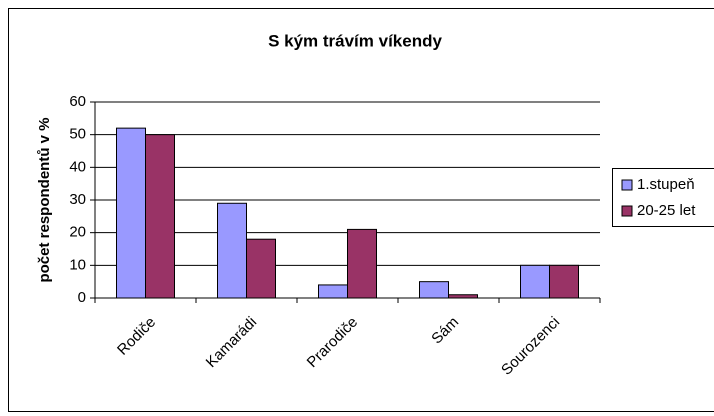 The image size is (714, 416). What do you see at coordinates (77, 134) in the screenshot?
I see `y-tick-label: 50` at bounding box center [77, 134].